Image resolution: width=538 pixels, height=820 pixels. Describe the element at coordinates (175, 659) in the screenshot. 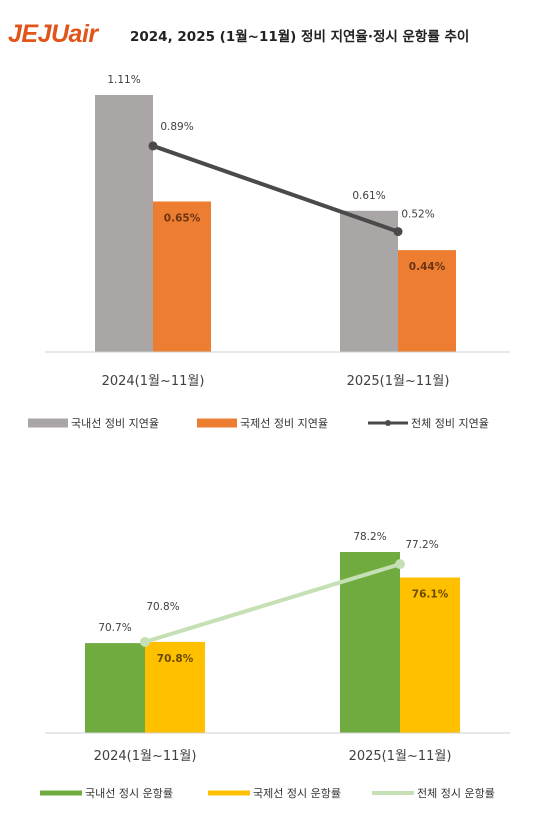

I see `data-label: 70.8%` at that location.